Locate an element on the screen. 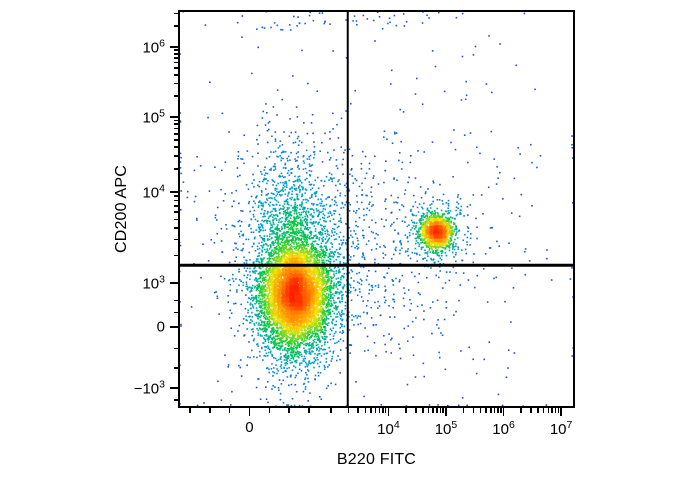 The image size is (688, 490). x-tick-label: 10⁵ is located at coordinates (446, 428).